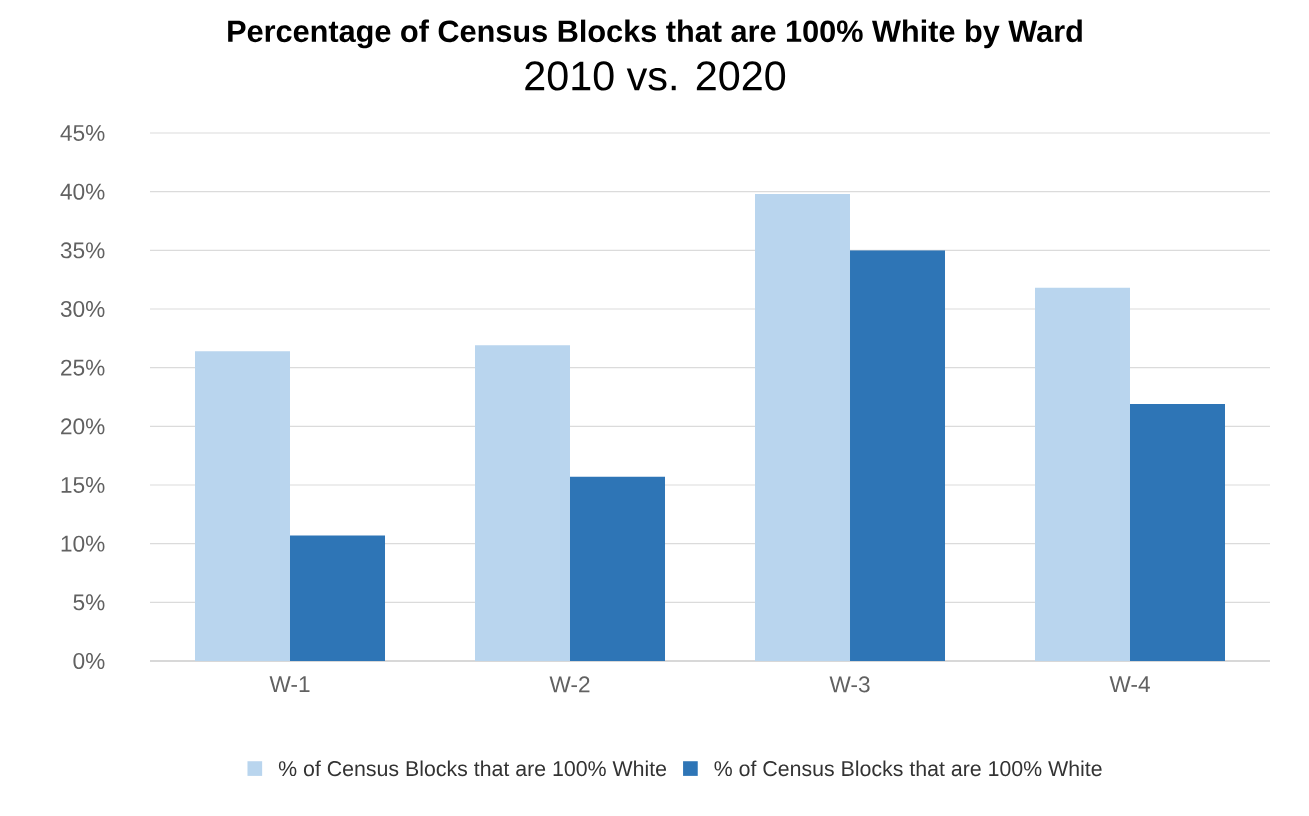  Describe the element at coordinates (89, 661) in the screenshot. I see `y-tick-label: 0%` at that location.